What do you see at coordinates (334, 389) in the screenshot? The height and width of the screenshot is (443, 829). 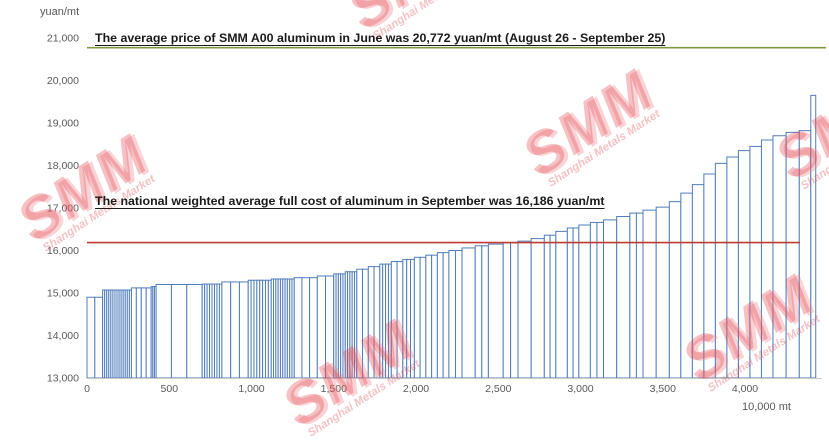 I see `x-tick-label: 1,500` at bounding box center [334, 389].